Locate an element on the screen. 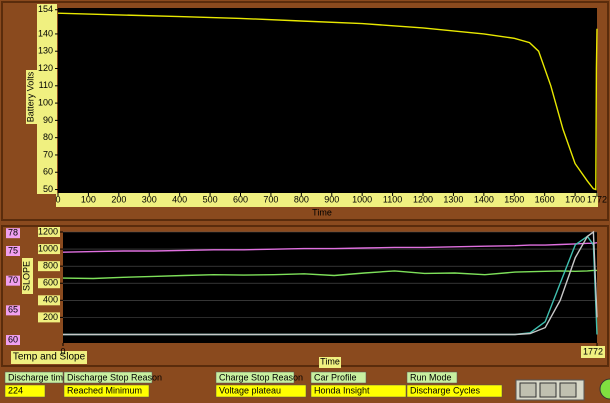 Image resolution: width=610 pixels, height=403 pixels. y-tick-label: 110 is located at coordinates (46, 85).